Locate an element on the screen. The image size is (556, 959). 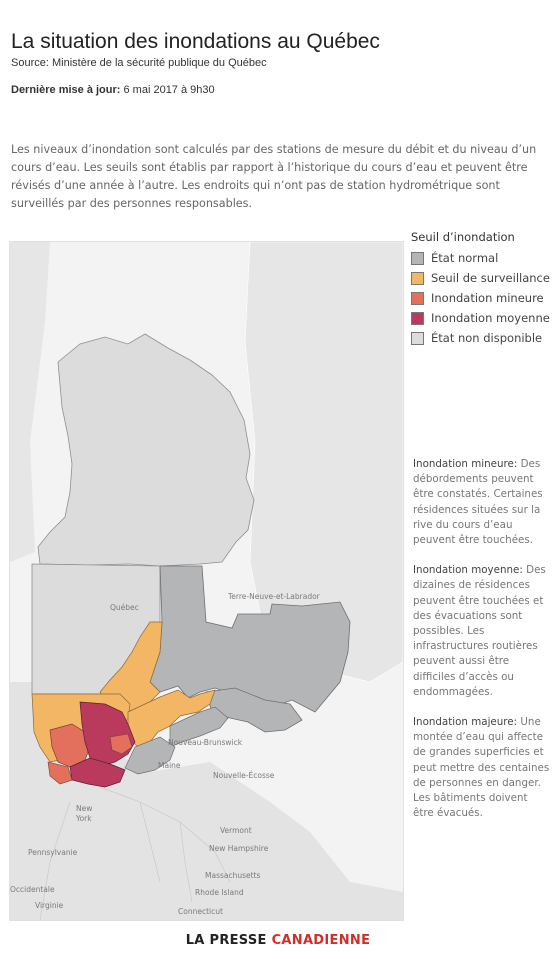
region-estrie is located at coordinates (150, 755).